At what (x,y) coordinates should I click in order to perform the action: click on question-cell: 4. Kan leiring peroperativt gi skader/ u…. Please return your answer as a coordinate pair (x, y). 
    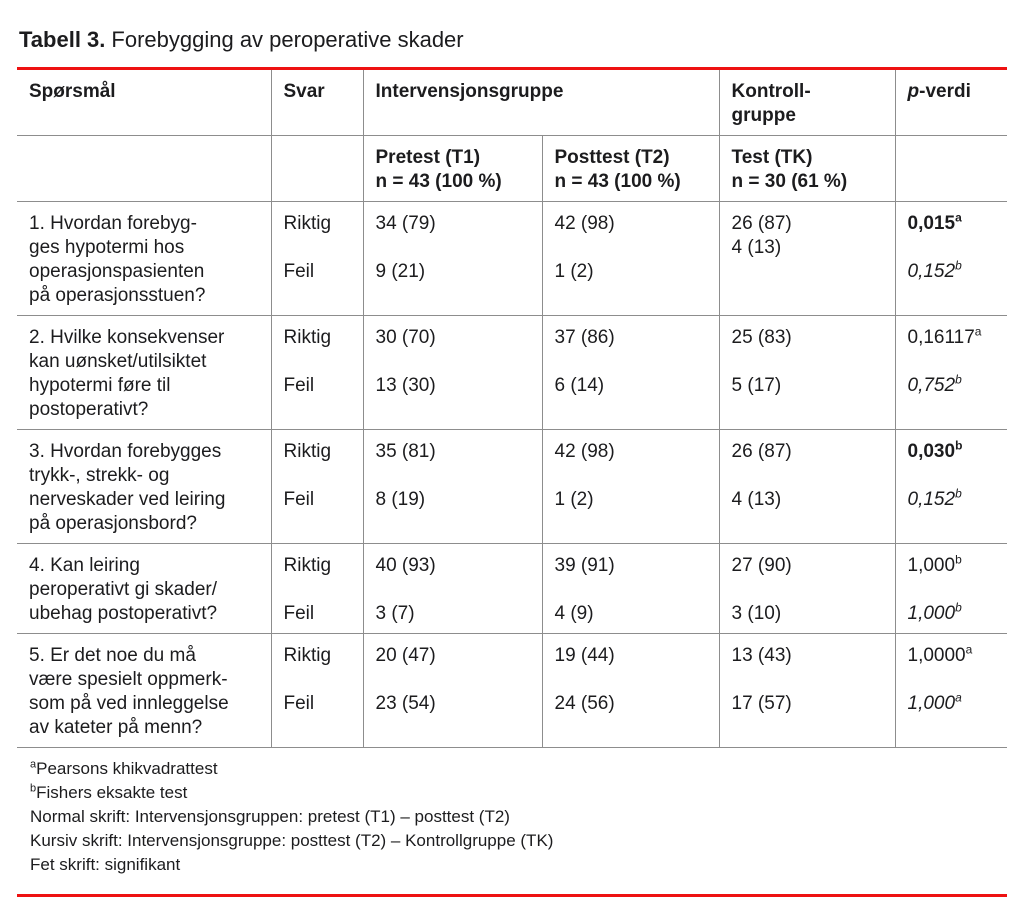
    Looking at the image, I should click on (144, 588).